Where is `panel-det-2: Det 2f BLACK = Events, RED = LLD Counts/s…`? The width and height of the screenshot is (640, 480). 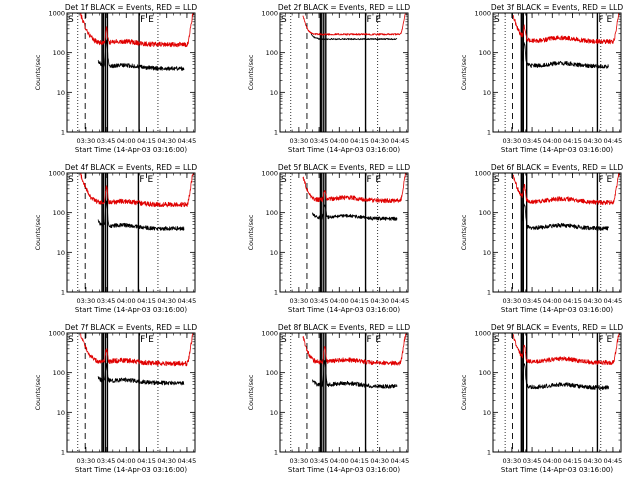
panel-det-2: Det 2f BLACK = Events, RED = LLD Counts/s… is located at coordinates (328, 78).